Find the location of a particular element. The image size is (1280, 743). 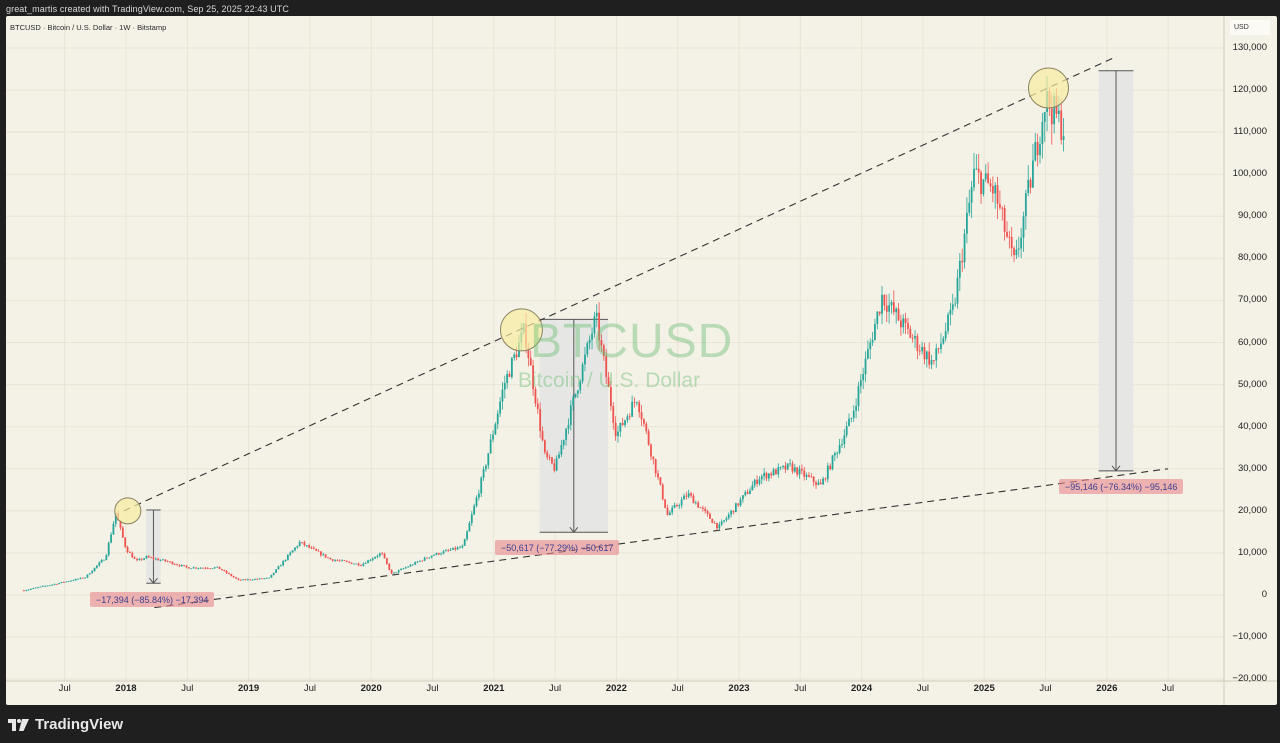

price-tick-label: 40,000 is located at coordinates (1252, 426).